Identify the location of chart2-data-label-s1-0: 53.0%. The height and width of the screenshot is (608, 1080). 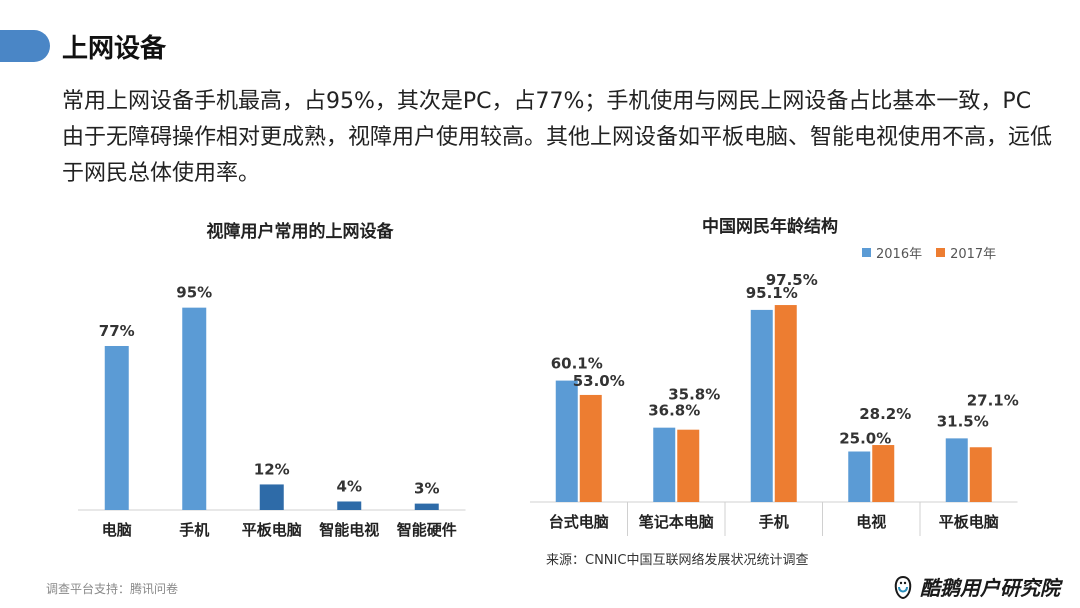
(599, 381).